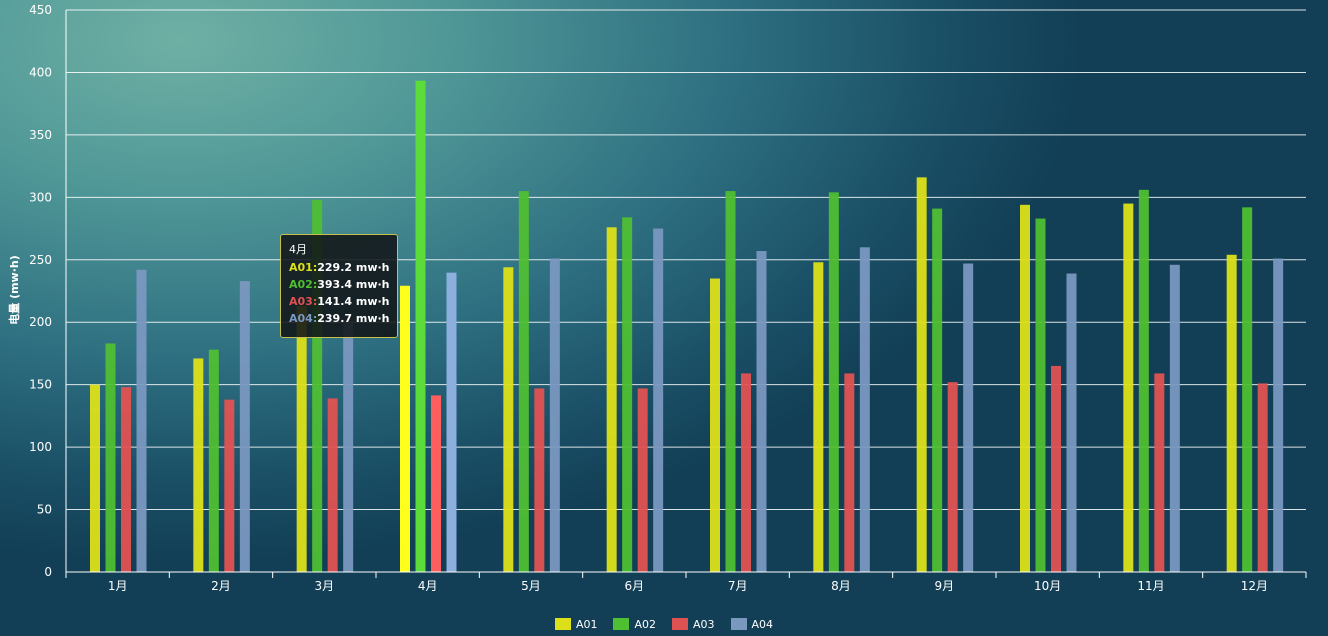 The height and width of the screenshot is (636, 1328). What do you see at coordinates (14, 290) in the screenshot?
I see `y-axis-label: 电量 (mw·h)` at bounding box center [14, 290].